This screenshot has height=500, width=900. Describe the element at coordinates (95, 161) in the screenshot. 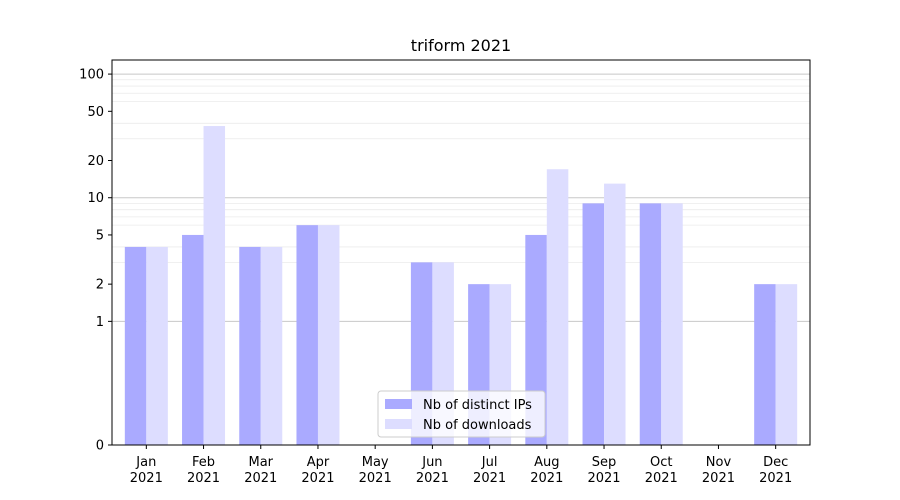

I see `y-tick-label: 20` at that location.